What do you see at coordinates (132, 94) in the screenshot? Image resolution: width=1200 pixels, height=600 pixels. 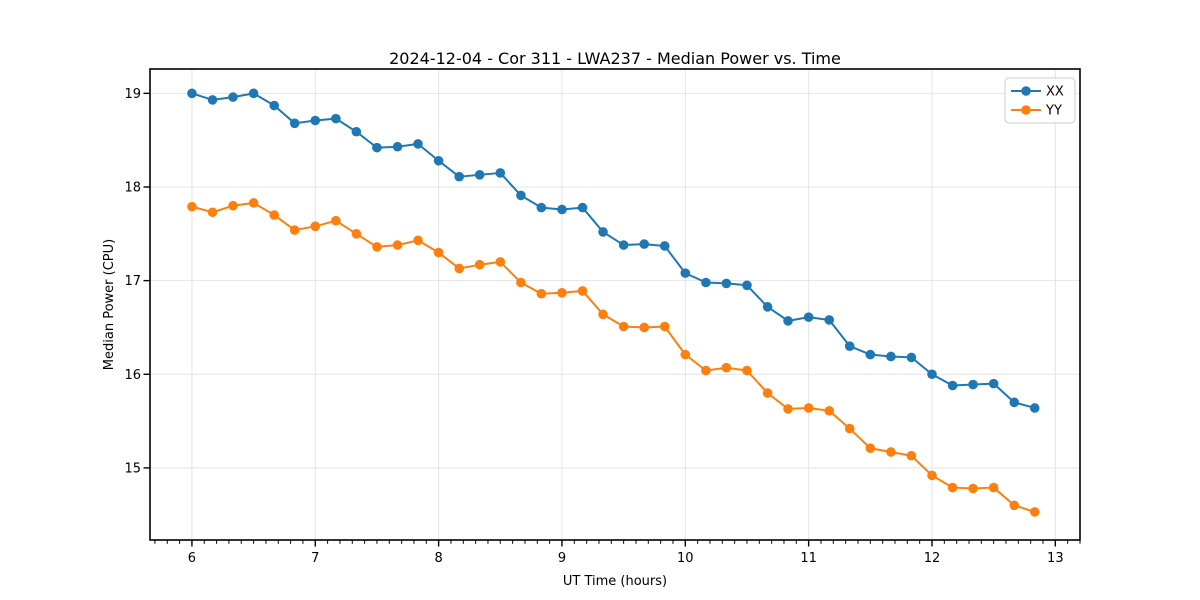 I see `y-tick-label: 19` at bounding box center [132, 94].